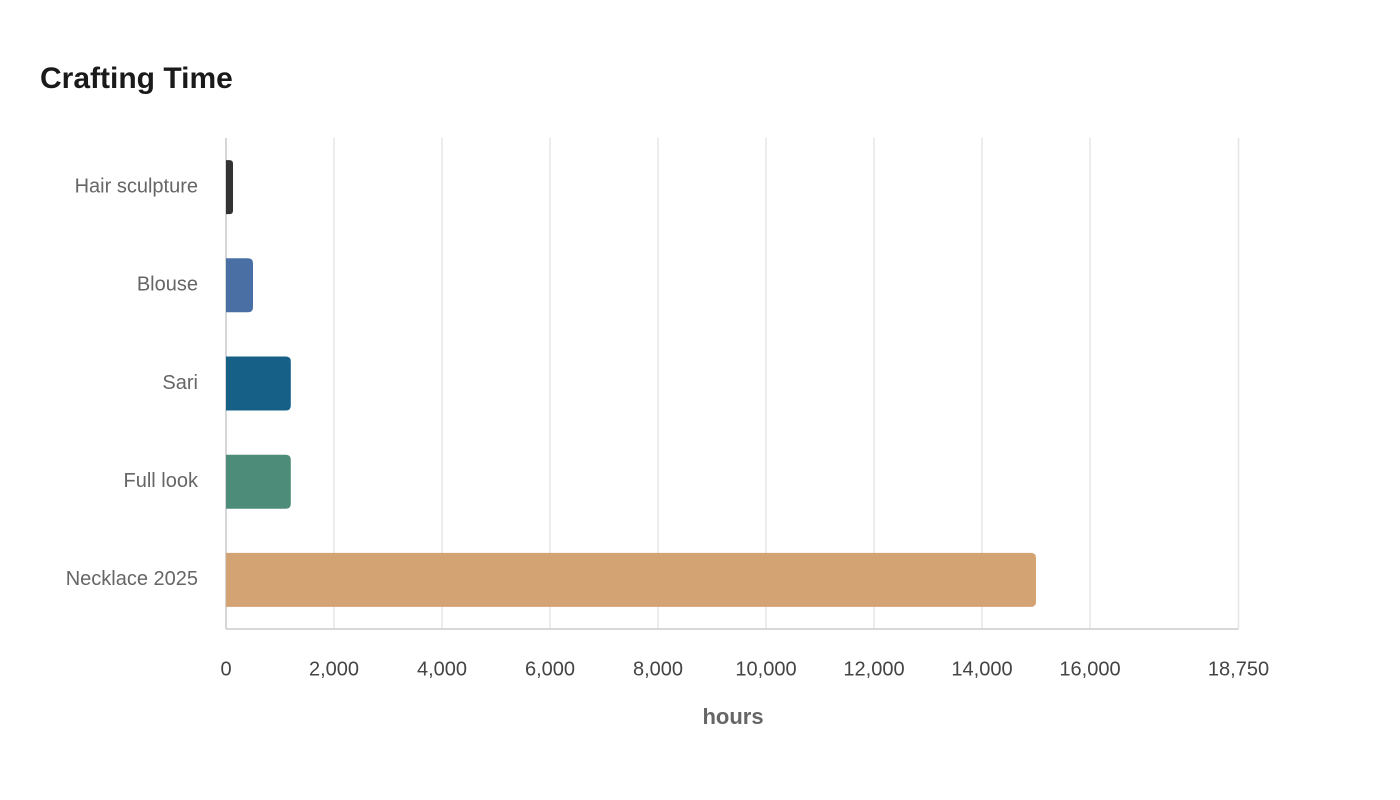 The image size is (1400, 800). What do you see at coordinates (765, 669) in the screenshot?
I see `x-tick-label: 10,000` at bounding box center [765, 669].